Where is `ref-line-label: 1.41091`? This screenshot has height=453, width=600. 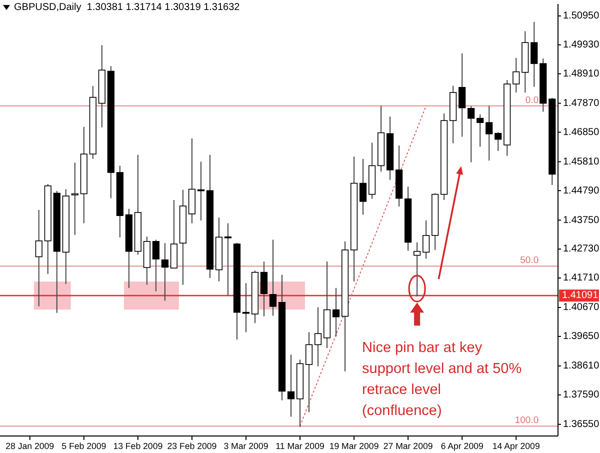
ref-line-label: 1.41091 is located at coordinates (580, 296).